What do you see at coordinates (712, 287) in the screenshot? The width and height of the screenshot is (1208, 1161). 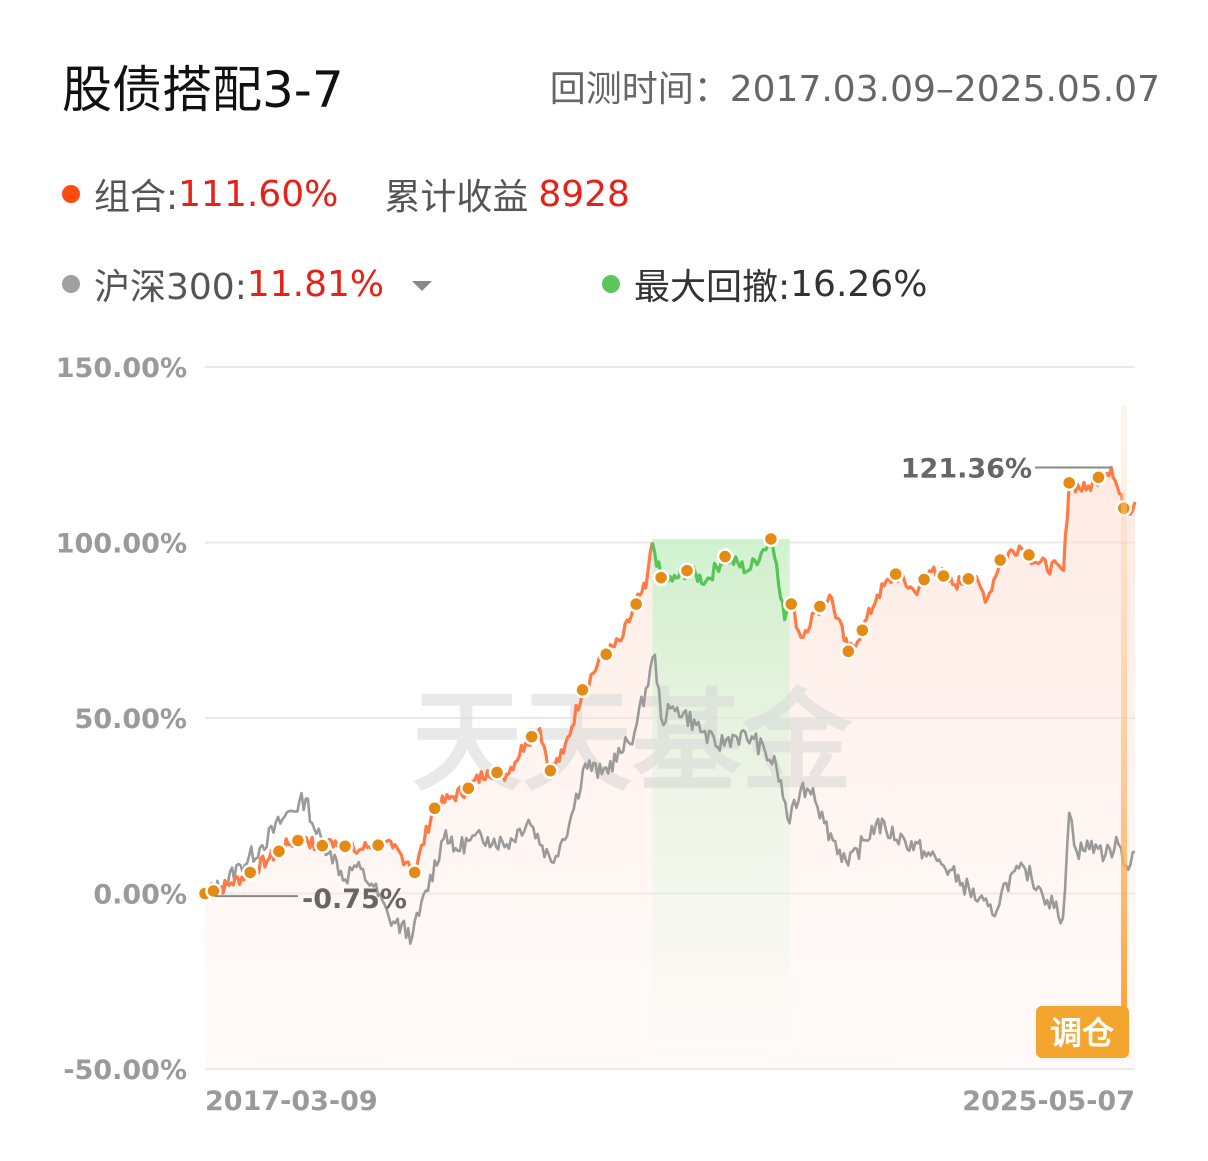 I see `drawdown-name: 最大回撤:` at bounding box center [712, 287].